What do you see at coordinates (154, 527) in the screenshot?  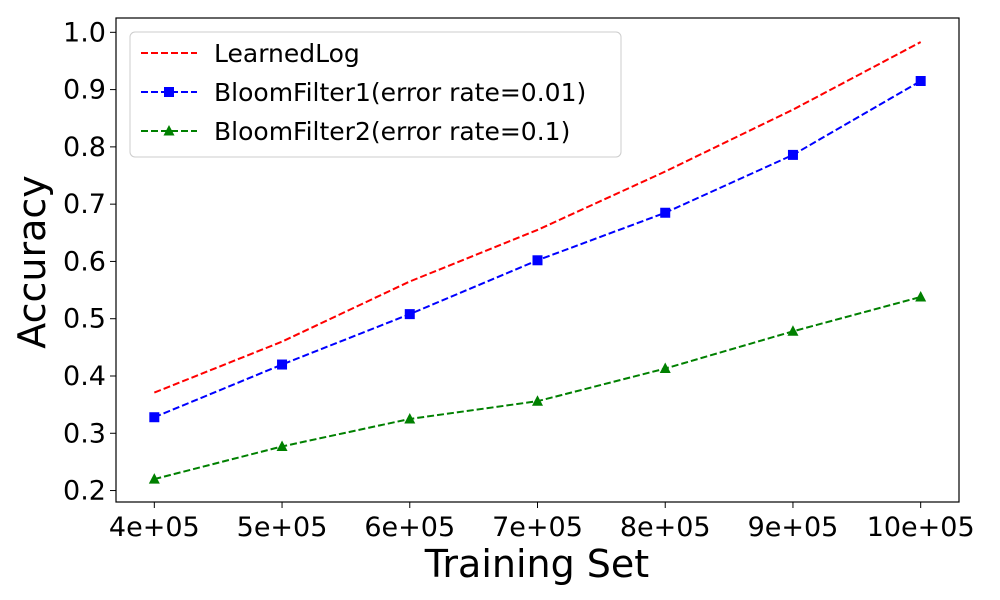 I see `x-tick-label: 4e+05` at bounding box center [154, 527].